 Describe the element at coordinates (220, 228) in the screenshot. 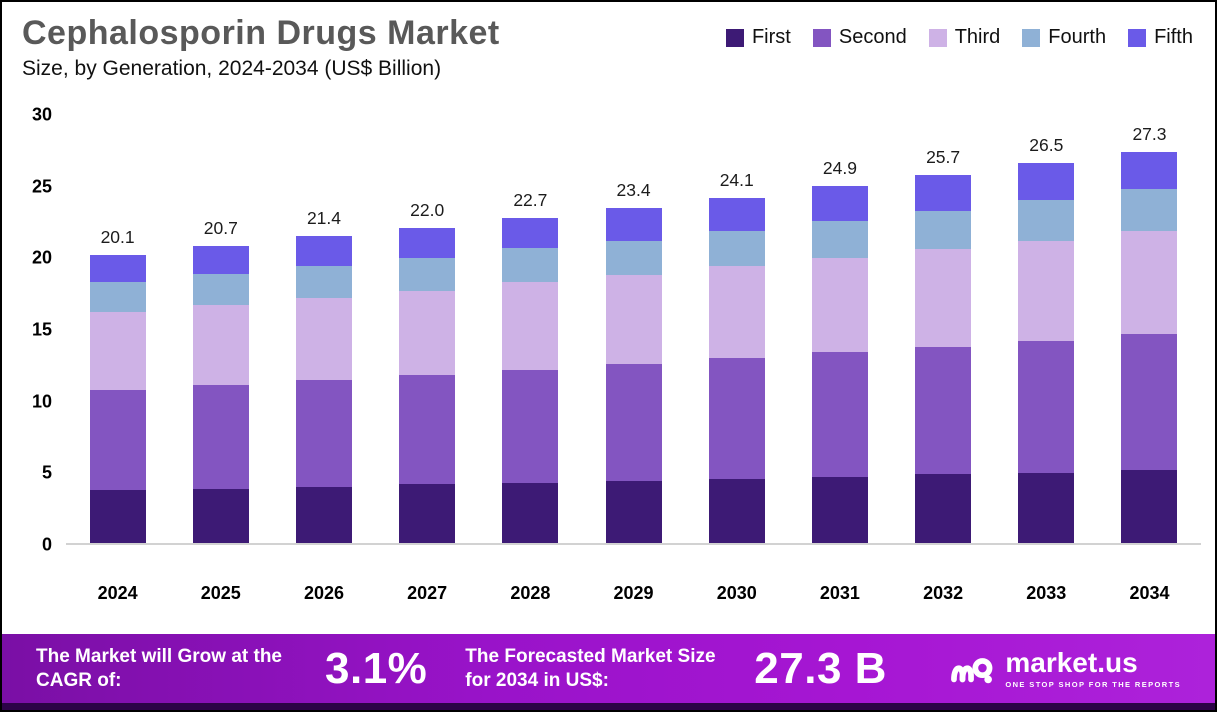

I see `bar-total-label: 20.7` at that location.